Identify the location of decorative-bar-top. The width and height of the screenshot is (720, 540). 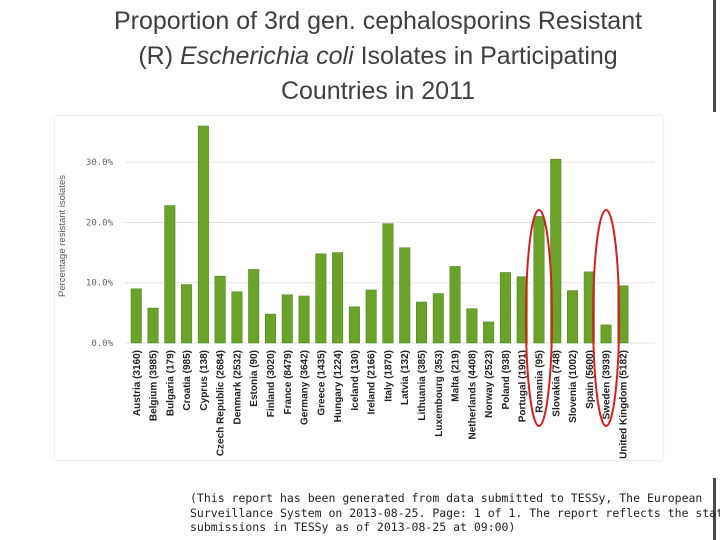
(714, 56).